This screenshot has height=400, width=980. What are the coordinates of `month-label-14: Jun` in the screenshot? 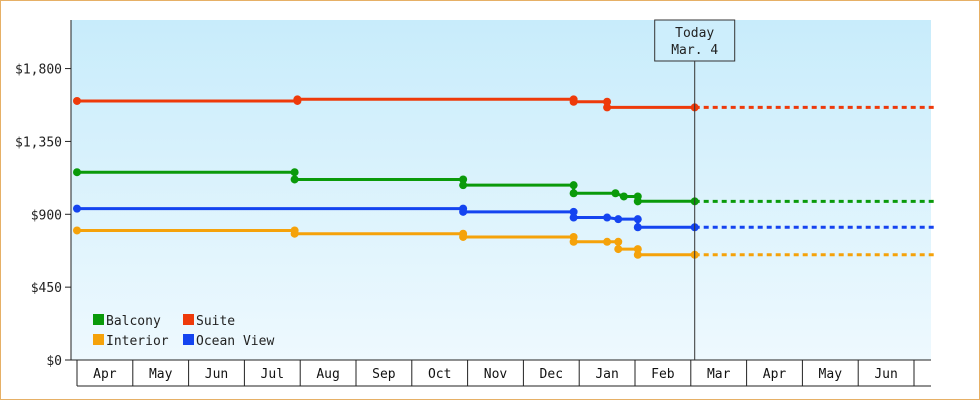 It's located at (885, 374).